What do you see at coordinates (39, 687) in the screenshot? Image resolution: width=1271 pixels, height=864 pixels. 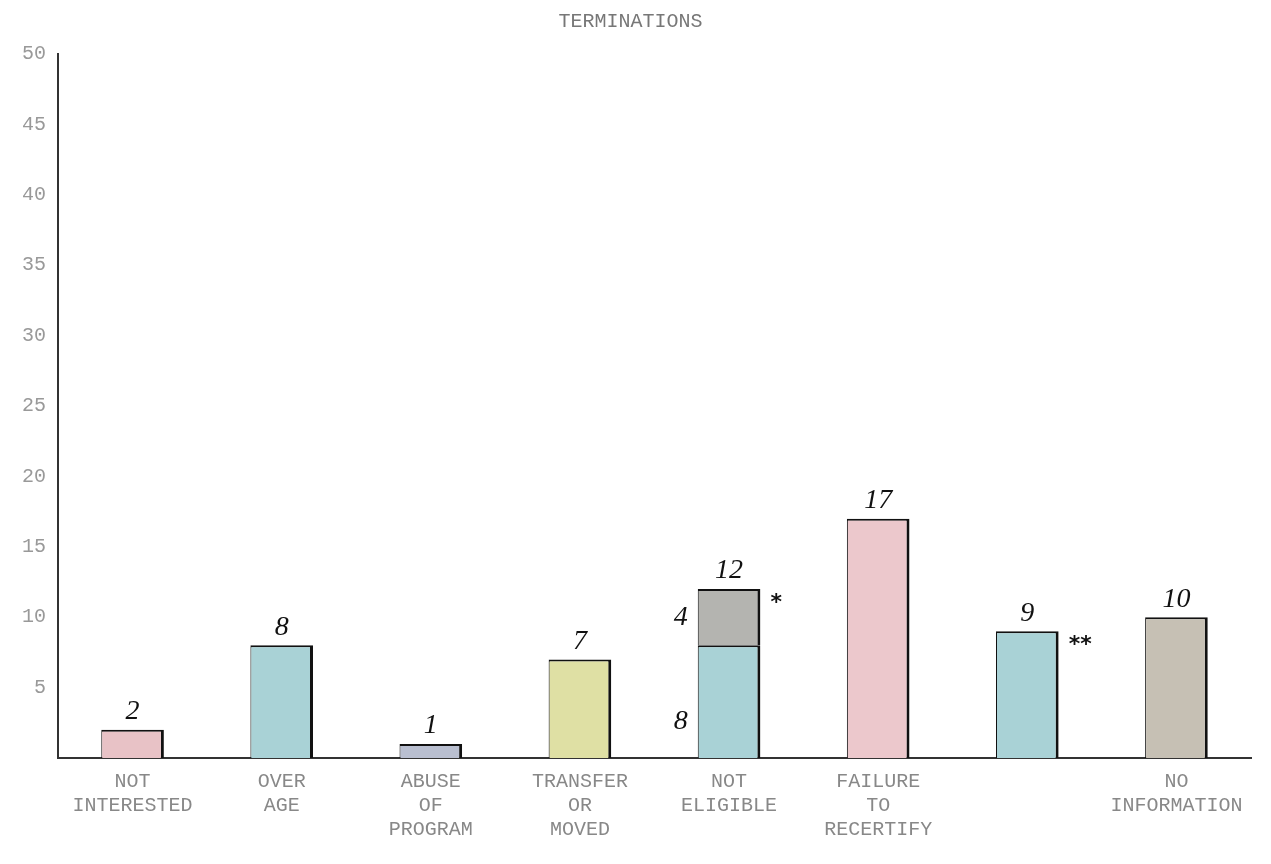 I see `y-tick-label: 5` at bounding box center [39, 687].